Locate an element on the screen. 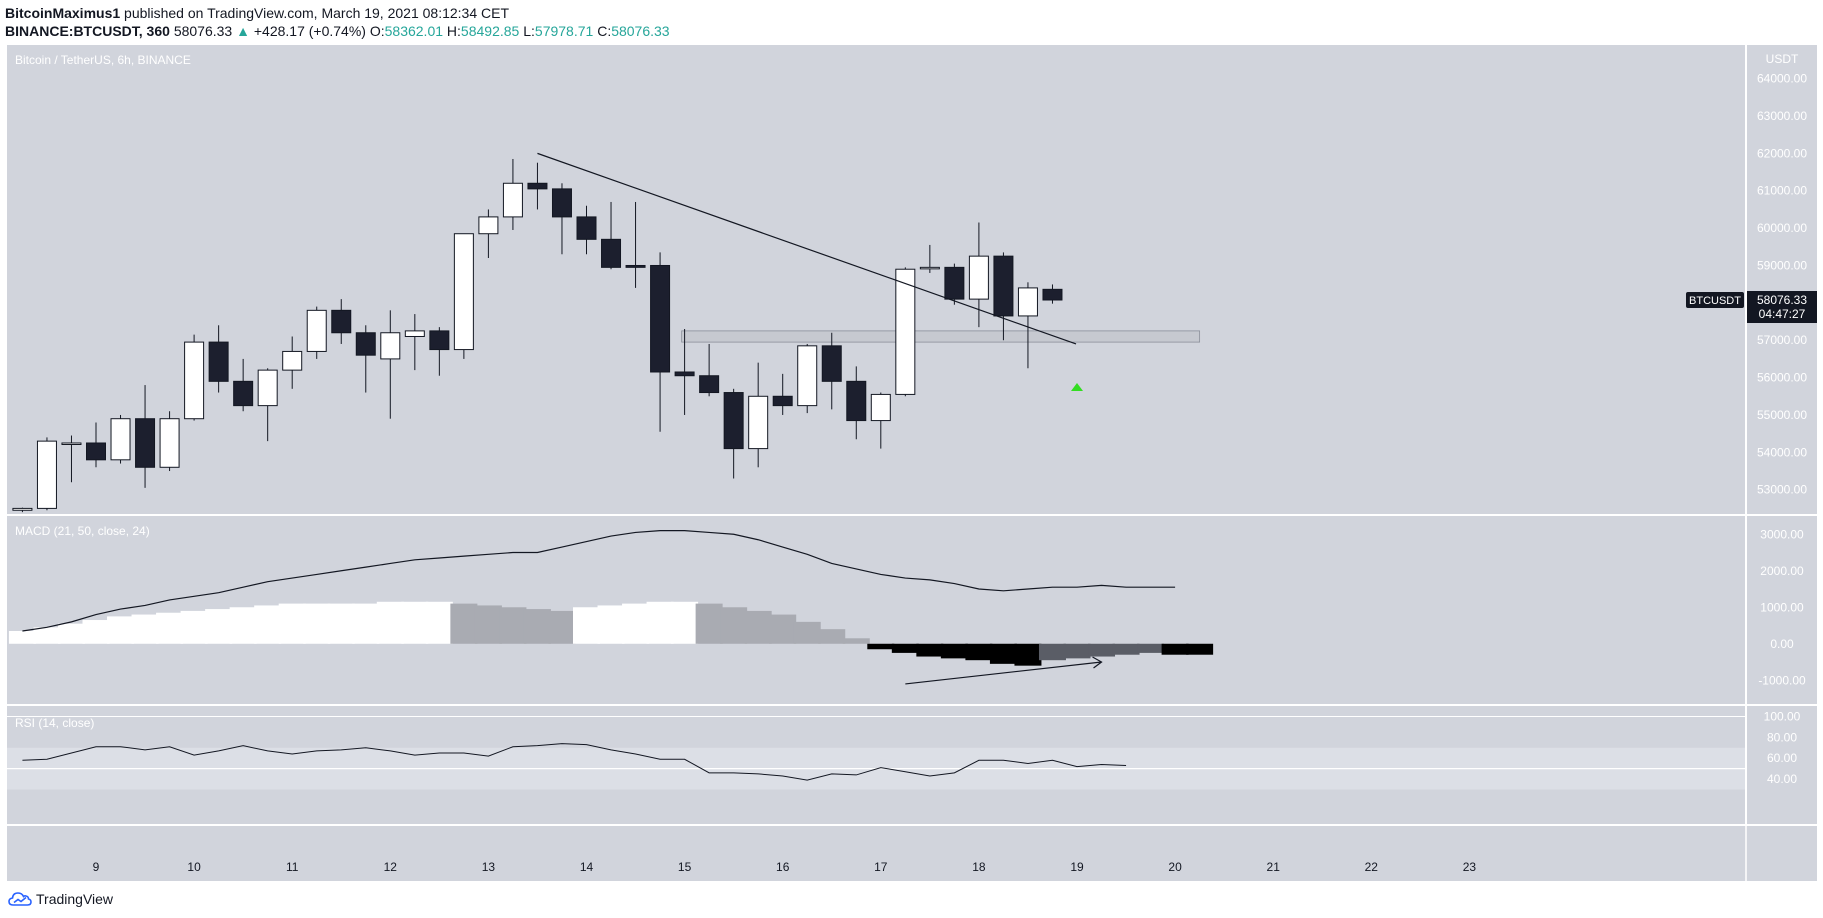 This screenshot has width=1823, height=918. time-tick-label: 21 is located at coordinates (1274, 867).